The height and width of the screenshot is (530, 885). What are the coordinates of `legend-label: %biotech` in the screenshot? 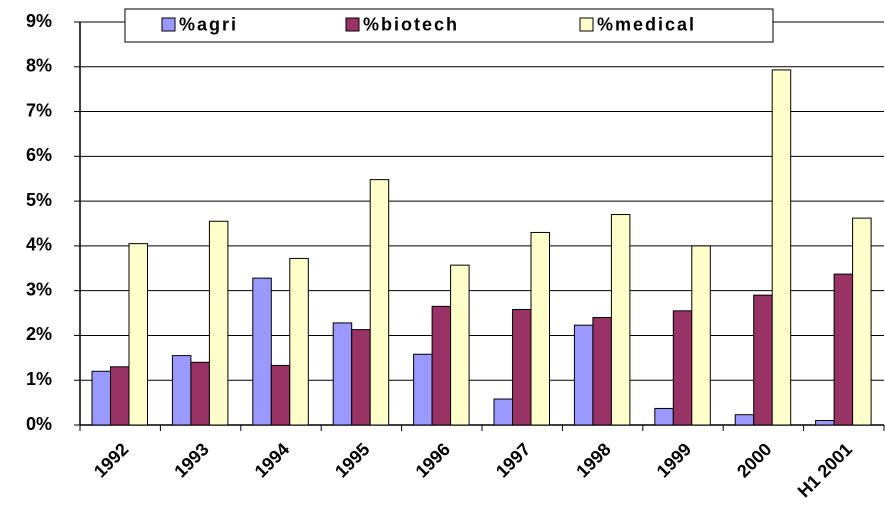 It's located at (411, 24).